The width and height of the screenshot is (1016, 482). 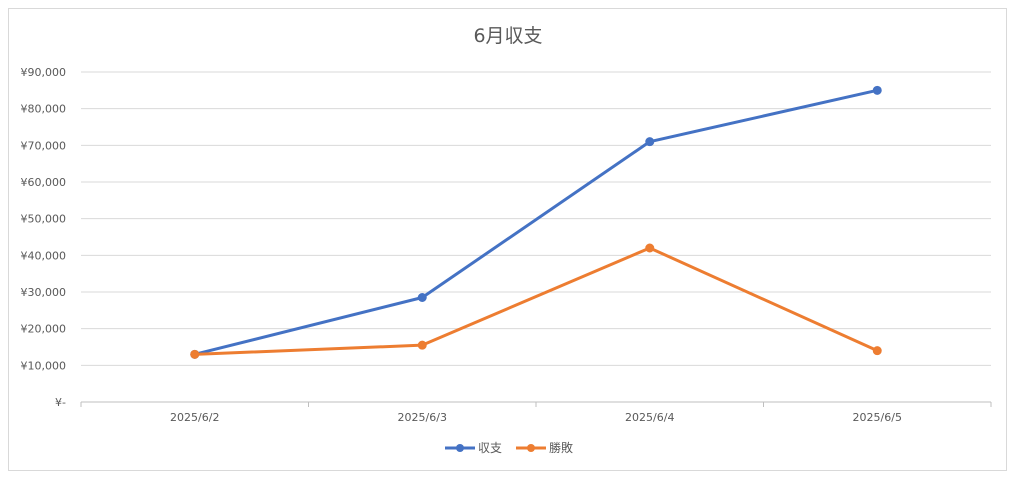 What do you see at coordinates (44, 182) in the screenshot?
I see `y-tick-label: ¥60,000` at bounding box center [44, 182].